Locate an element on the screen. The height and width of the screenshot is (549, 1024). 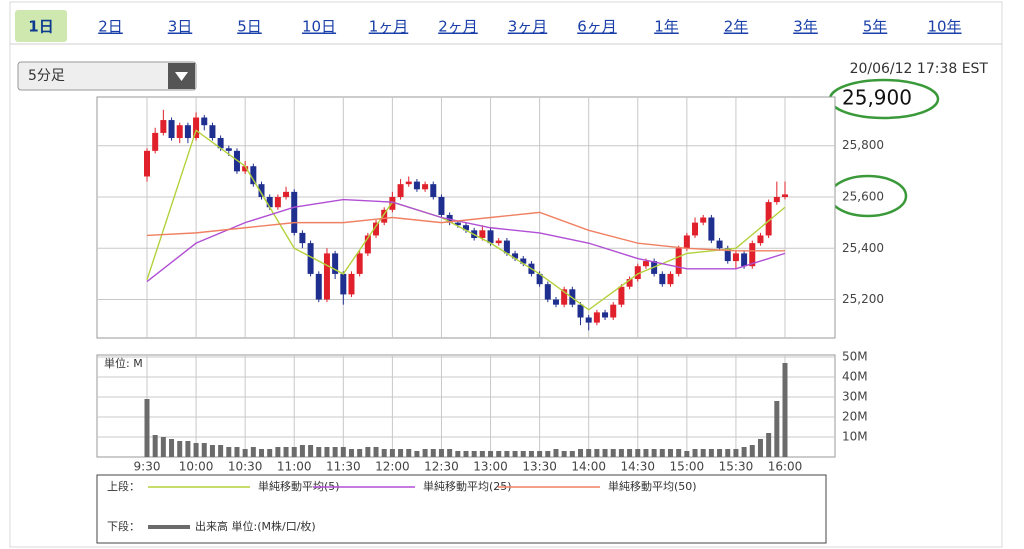
tab: 6ヶ月 is located at coordinates (597, 27).